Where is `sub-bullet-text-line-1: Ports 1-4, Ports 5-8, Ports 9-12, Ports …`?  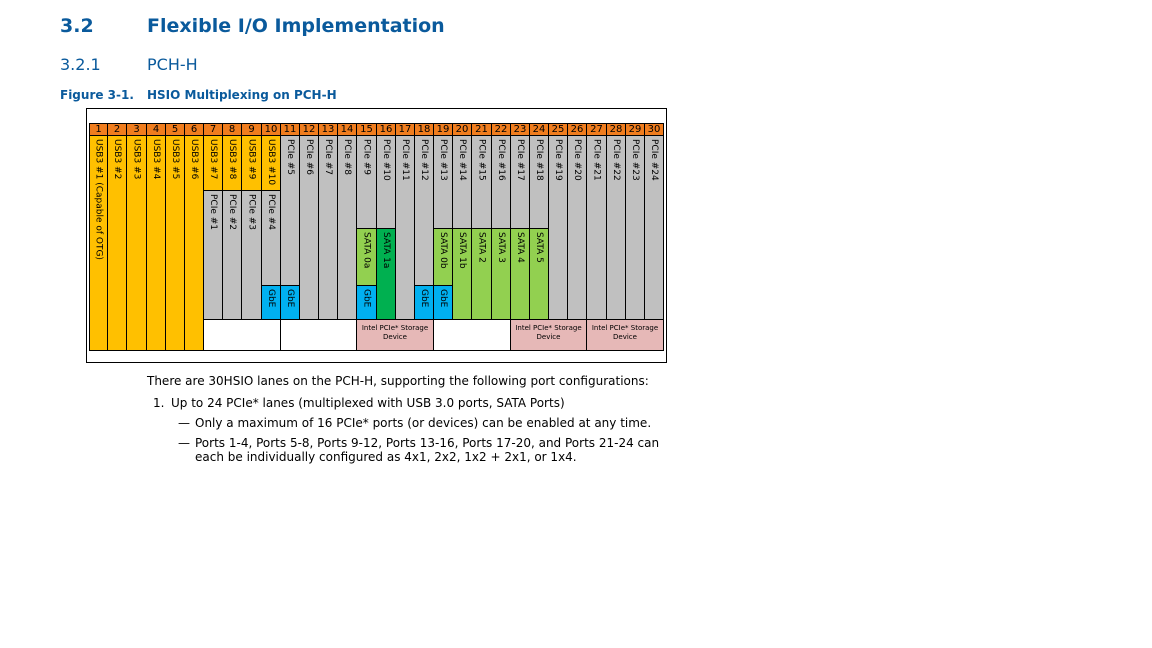 sub-bullet-text-line-1: Ports 1-4, Ports 5-8, Ports 9-12, Ports … is located at coordinates (427, 443).